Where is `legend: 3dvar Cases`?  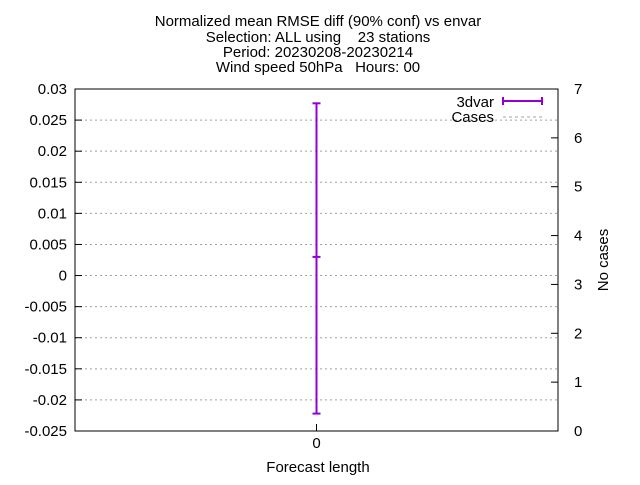
legend: 3dvar Cases is located at coordinates (497, 110).